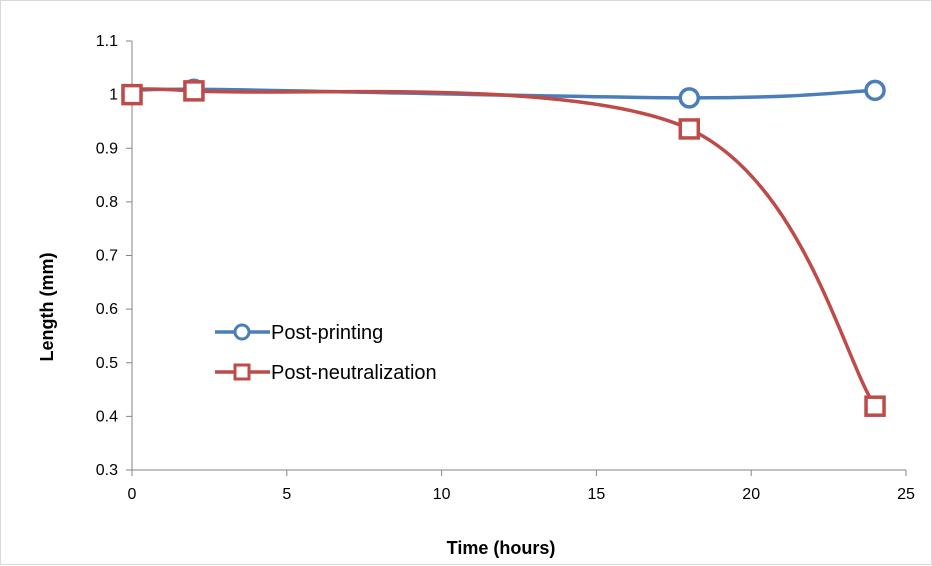  Describe the element at coordinates (327, 333) in the screenshot. I see `legend-label: Post-printing` at that location.